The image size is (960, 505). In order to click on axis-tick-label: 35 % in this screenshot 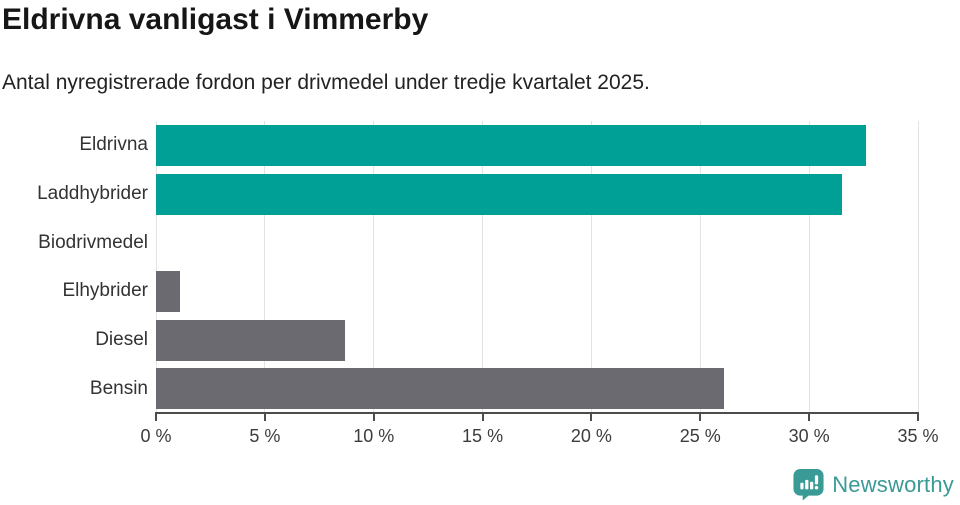, I will do `click(918, 436)`.